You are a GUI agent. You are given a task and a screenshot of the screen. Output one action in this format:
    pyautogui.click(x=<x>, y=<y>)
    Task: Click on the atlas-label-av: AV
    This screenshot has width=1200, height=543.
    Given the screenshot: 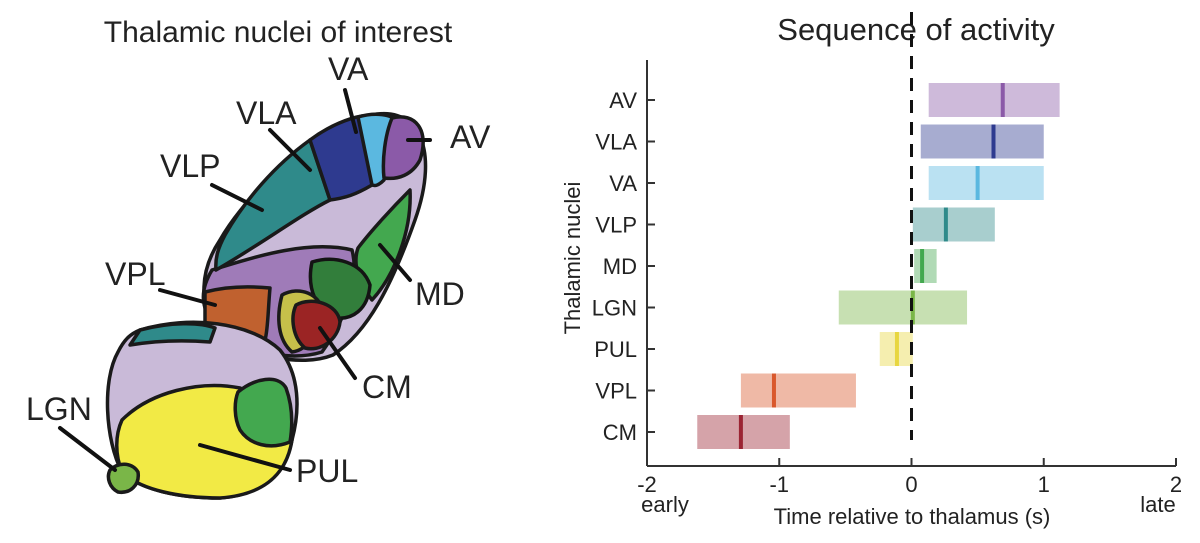 What is the action you would take?
    pyautogui.click(x=470, y=137)
    